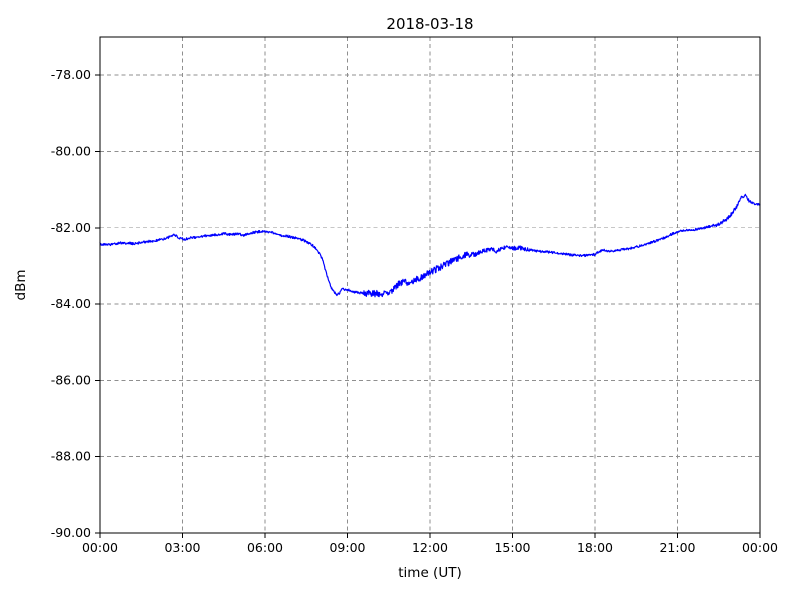 The height and width of the screenshot is (600, 800). What do you see at coordinates (71, 74) in the screenshot?
I see `y-tick-label: -78.00` at bounding box center [71, 74].